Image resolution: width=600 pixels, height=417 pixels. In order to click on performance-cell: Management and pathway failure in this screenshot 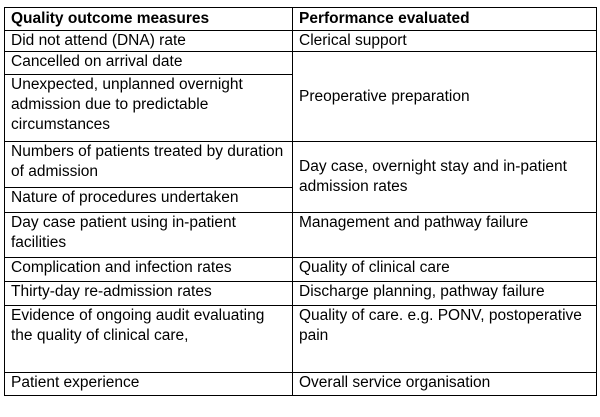, I will do `click(444, 235)`.